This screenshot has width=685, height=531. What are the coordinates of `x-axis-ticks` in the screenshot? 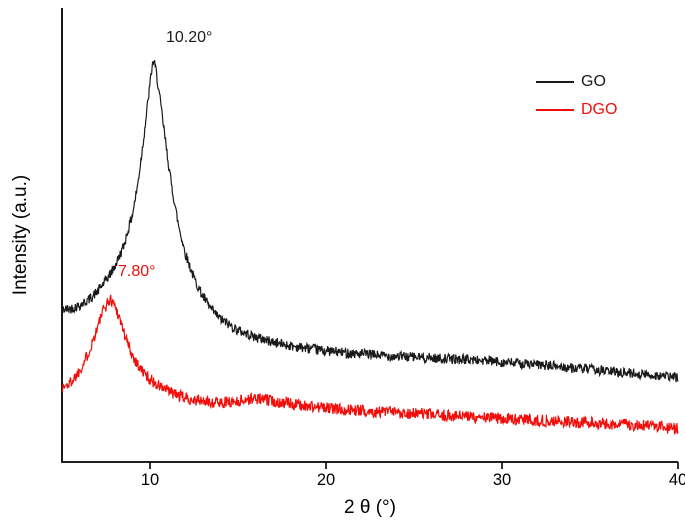 It's located at (414, 465).